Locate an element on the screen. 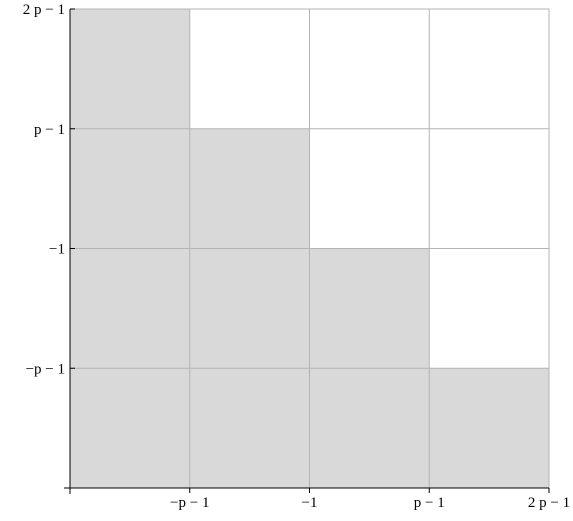  x-tick-label: −p − 1 is located at coordinates (189, 503).